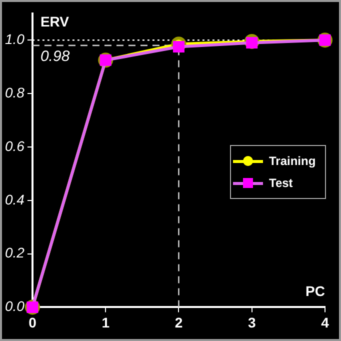 This screenshot has width=341, height=341. What do you see at coordinates (32, 322) in the screenshot?
I see `x-tick-label: 0` at bounding box center [32, 322].